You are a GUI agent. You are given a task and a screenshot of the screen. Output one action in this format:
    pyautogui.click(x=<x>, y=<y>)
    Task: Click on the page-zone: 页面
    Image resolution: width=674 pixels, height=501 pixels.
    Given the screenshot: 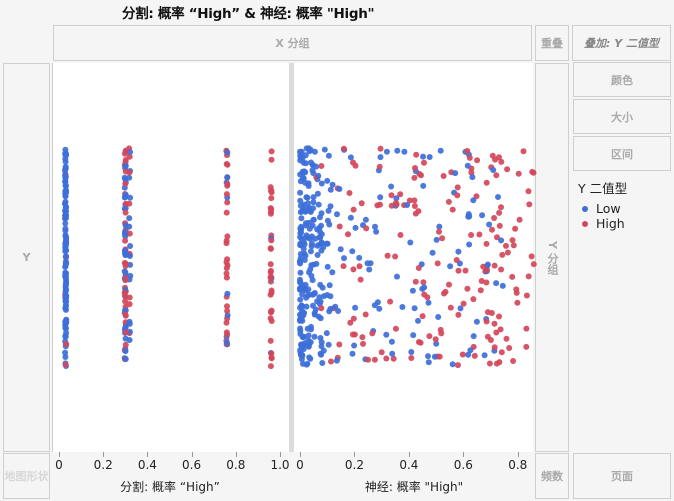 What is the action you would take?
    pyautogui.click(x=622, y=476)
    